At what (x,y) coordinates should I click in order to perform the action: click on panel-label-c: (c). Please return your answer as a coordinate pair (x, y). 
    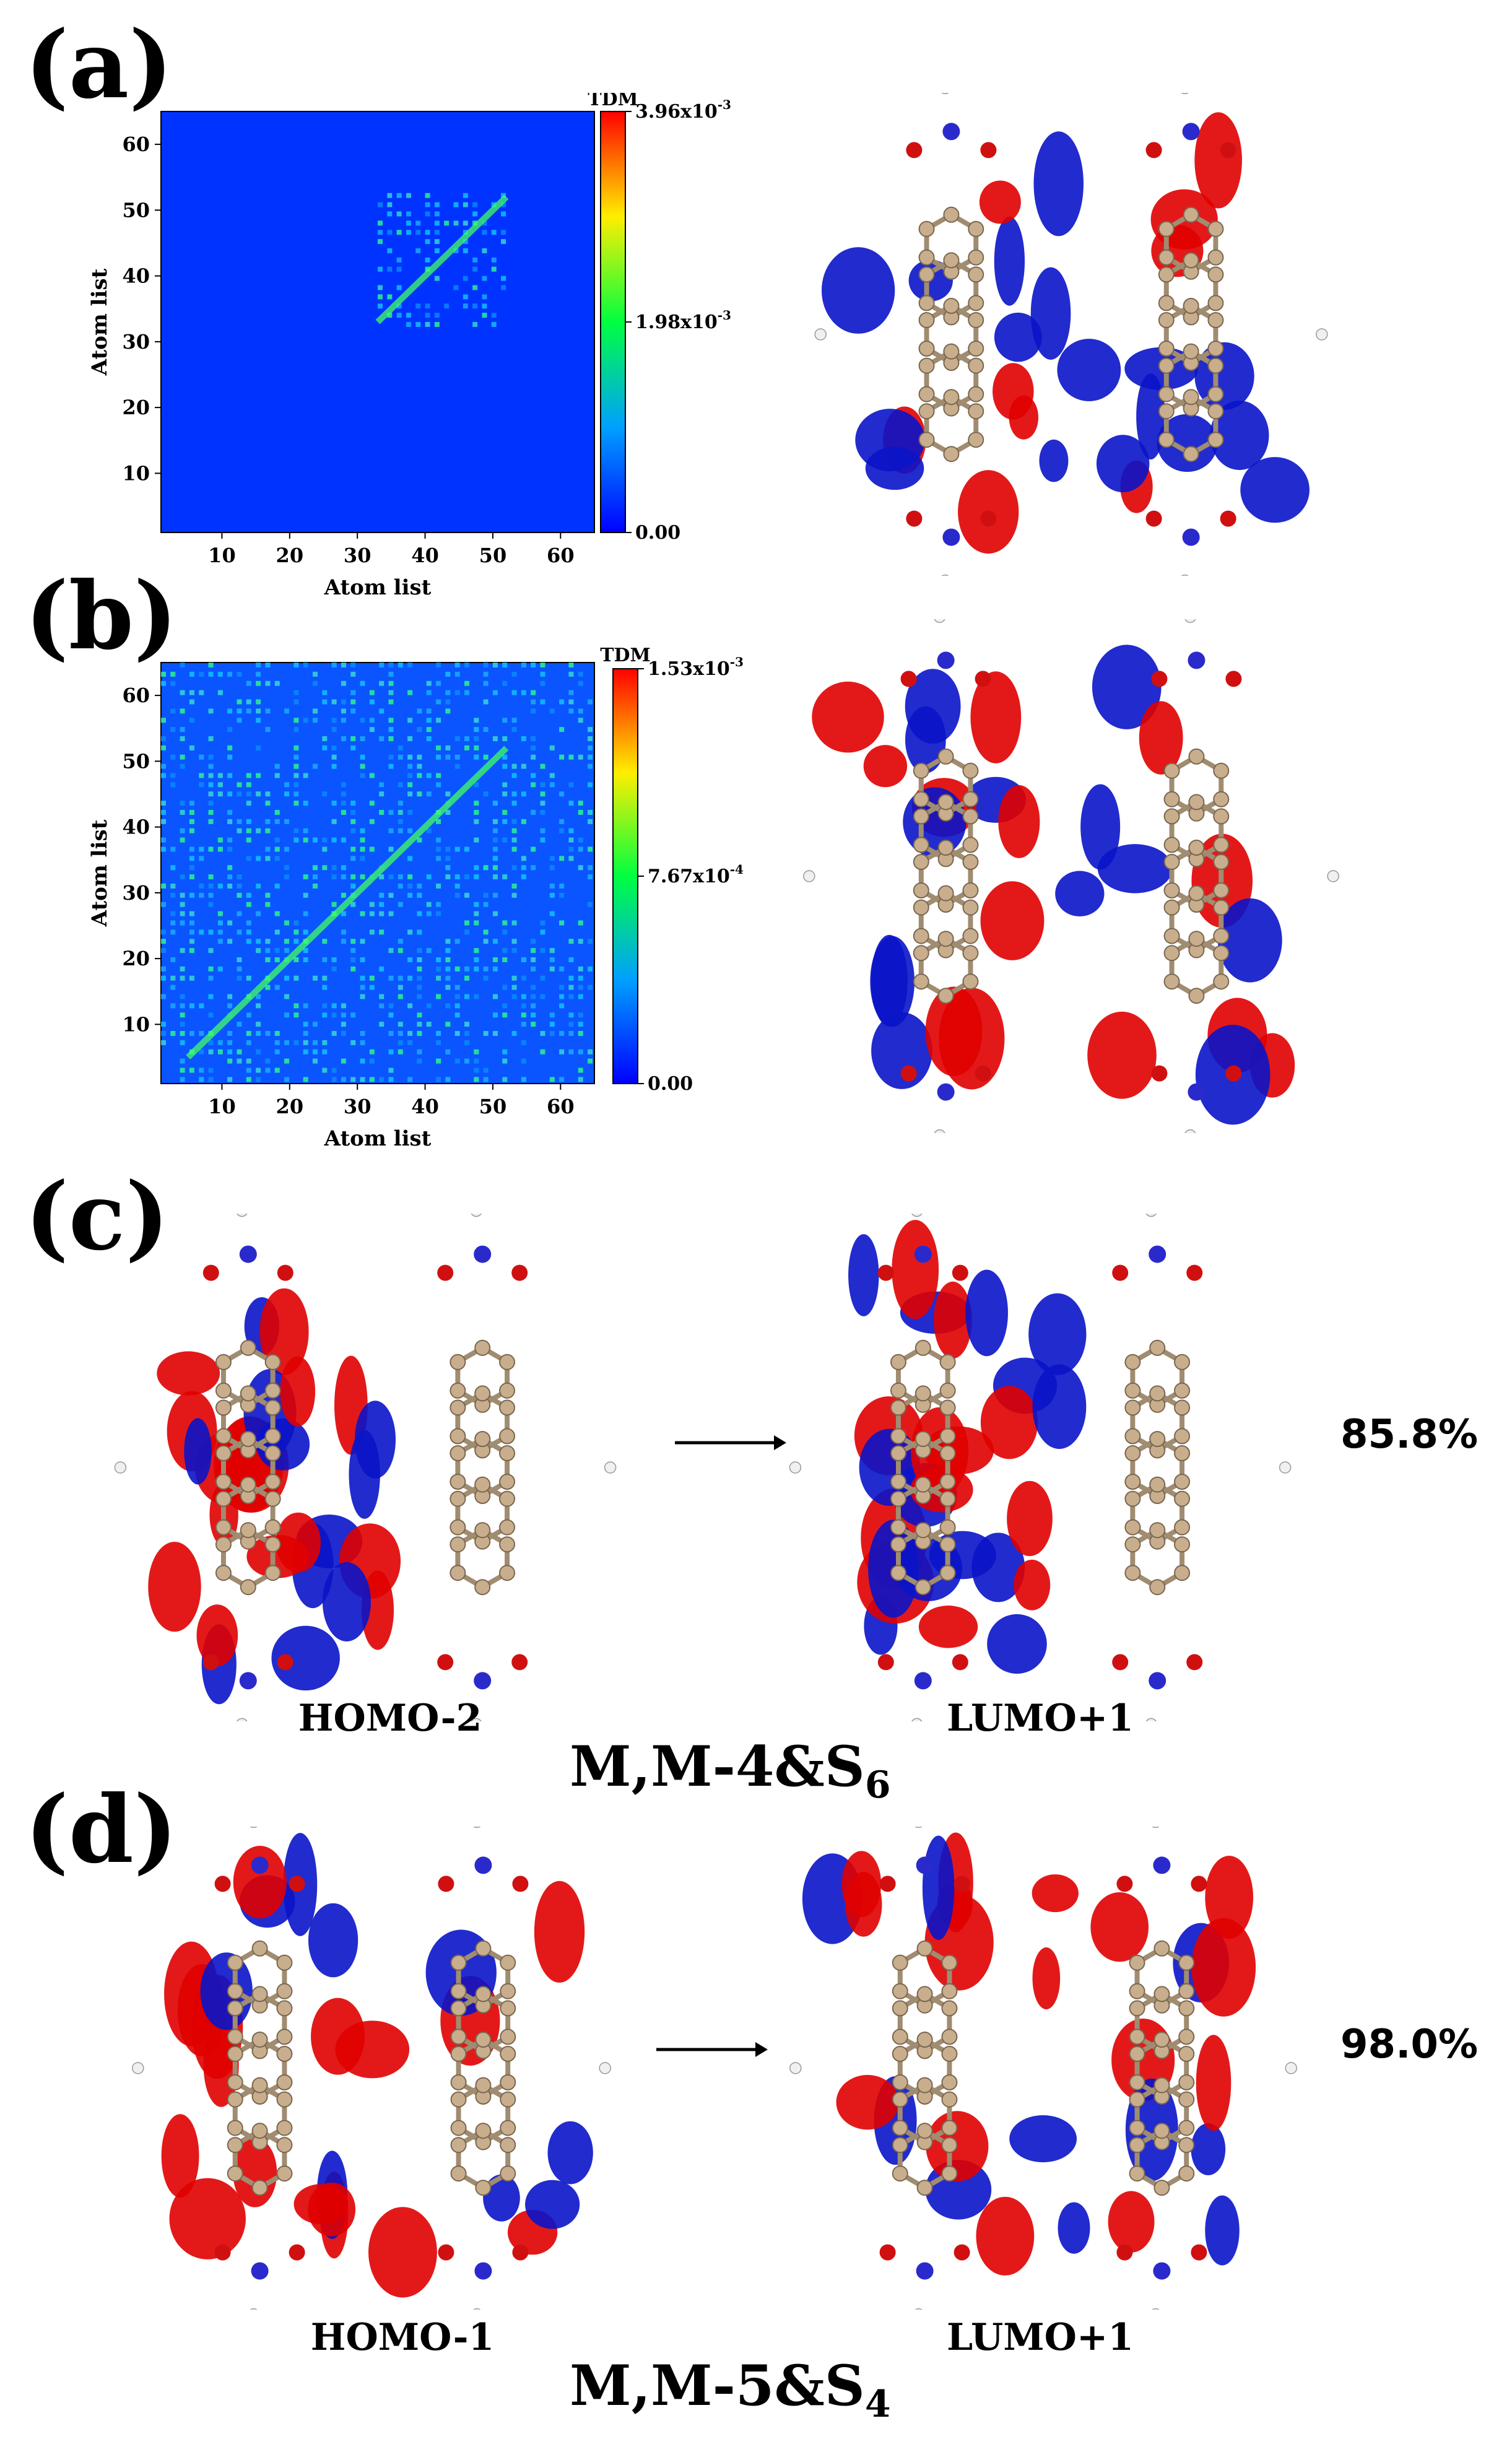
    Looking at the image, I should click on (97, 1216).